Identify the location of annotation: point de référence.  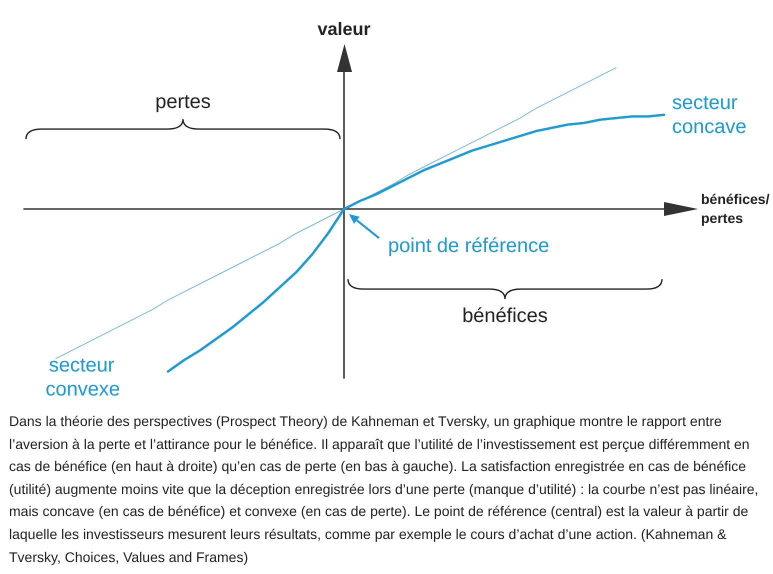
(469, 246).